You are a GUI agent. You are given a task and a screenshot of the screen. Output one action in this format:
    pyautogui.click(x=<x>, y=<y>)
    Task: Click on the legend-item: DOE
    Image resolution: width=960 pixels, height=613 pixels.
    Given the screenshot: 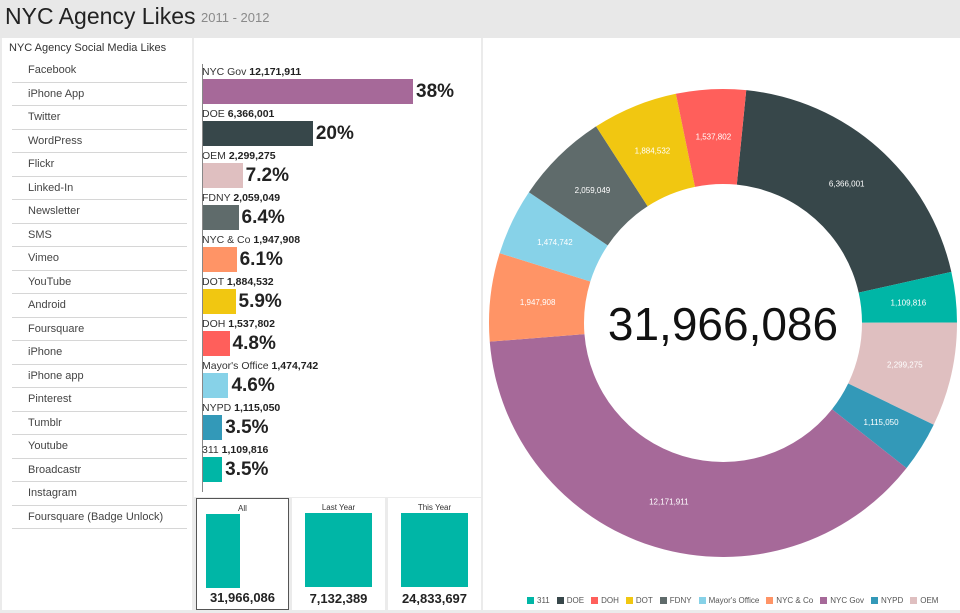 What is the action you would take?
    pyautogui.click(x=570, y=600)
    